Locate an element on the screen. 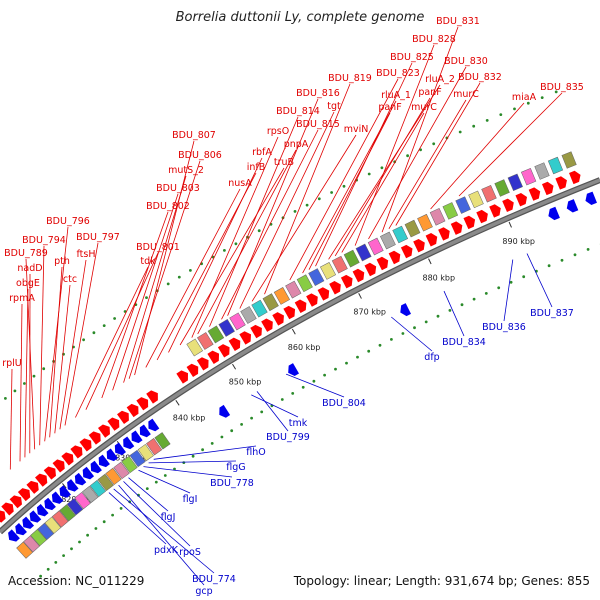 This screenshot has height=600, width=600. gene-label: mutS_2 is located at coordinates (186, 170).